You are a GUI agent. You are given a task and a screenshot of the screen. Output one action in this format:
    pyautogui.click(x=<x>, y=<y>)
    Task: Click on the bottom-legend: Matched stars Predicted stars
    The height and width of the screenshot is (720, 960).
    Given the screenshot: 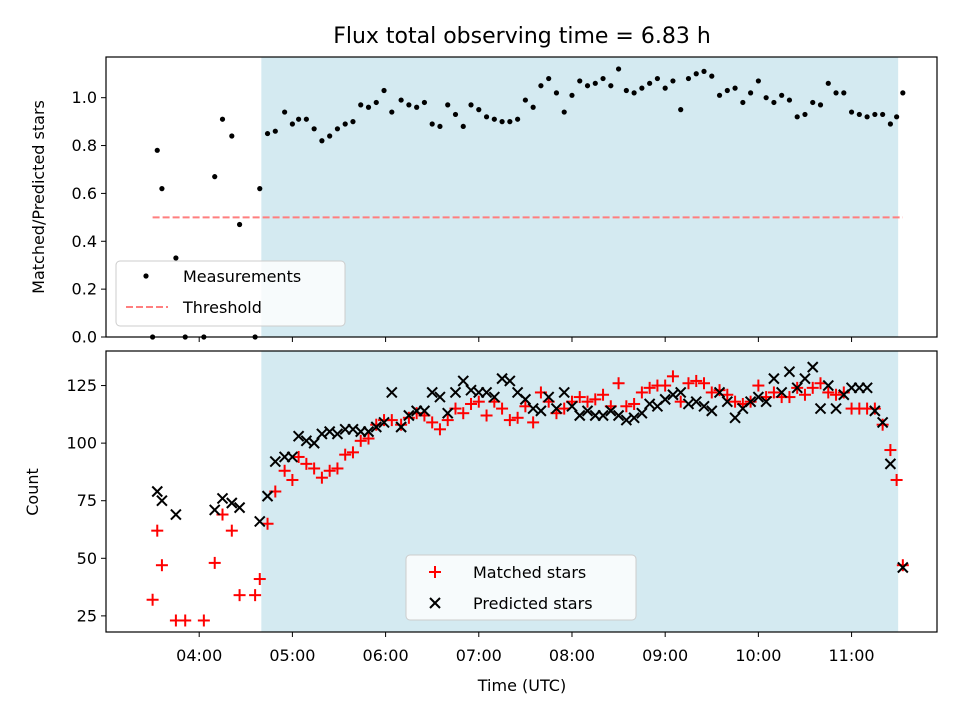 What is the action you would take?
    pyautogui.click(x=521, y=587)
    